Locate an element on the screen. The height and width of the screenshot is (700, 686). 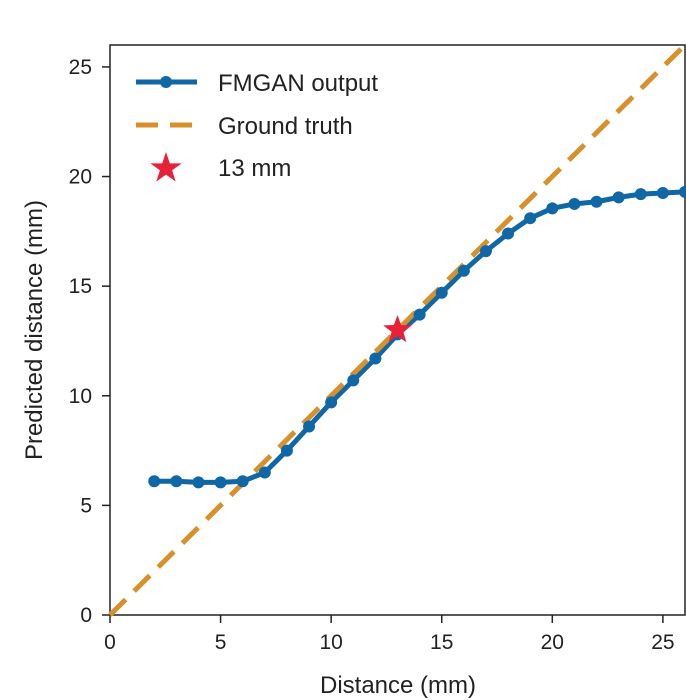
x-tick-label: 0 is located at coordinates (110, 642).